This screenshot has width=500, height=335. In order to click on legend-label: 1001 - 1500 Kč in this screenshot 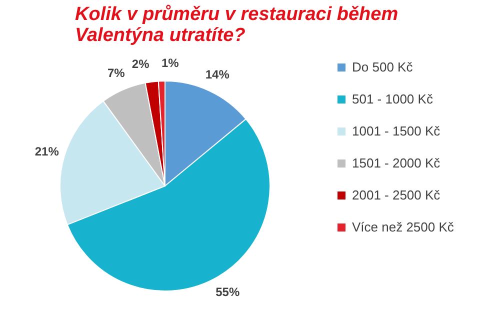, I will do `click(396, 131)`.